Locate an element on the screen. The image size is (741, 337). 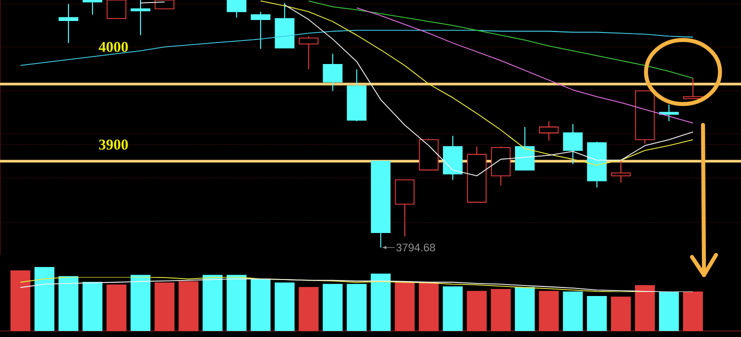
annotation: 3794.68 is located at coordinates (416, 248).